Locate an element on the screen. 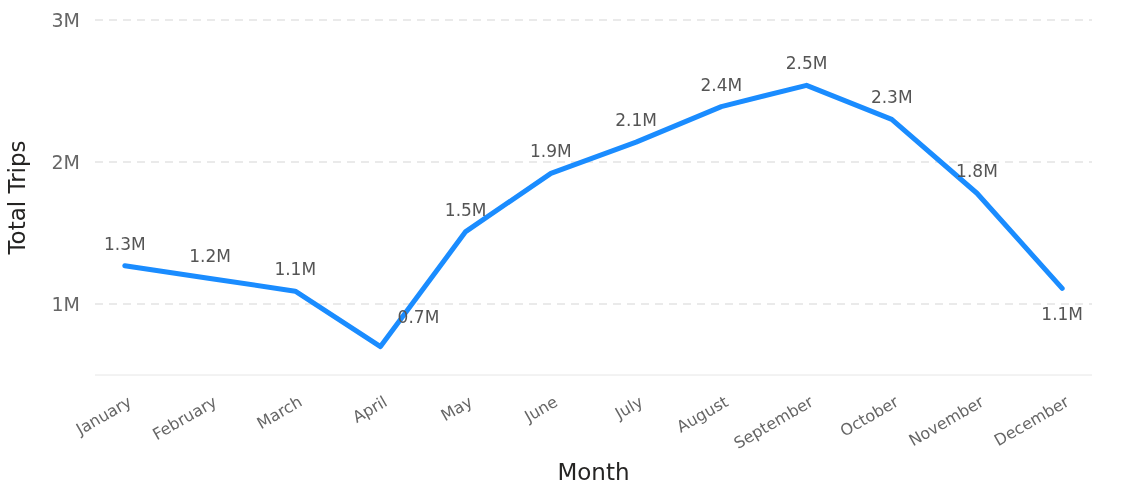 Image resolution: width=1122 pixels, height=490 pixels. y-tick-label: 2M is located at coordinates (65, 161).